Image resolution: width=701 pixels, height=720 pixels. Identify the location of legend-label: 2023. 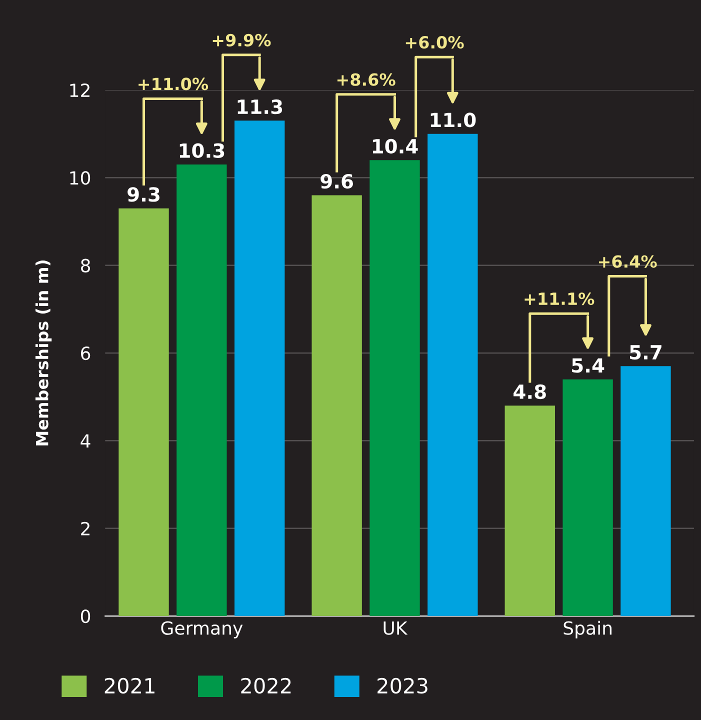
(403, 686).